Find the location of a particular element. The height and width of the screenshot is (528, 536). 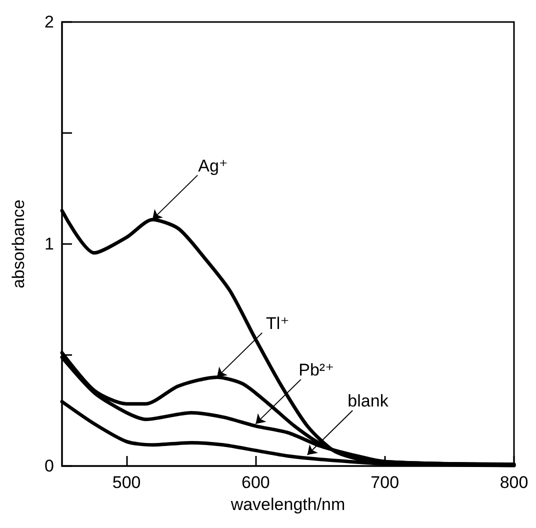

x-tick-label: 500 is located at coordinates (126, 482).